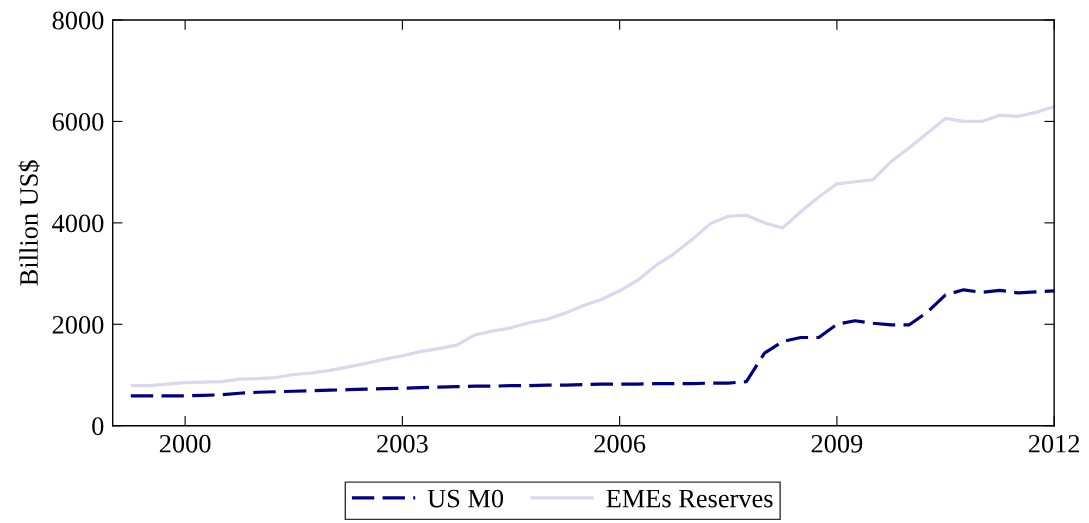  Describe the element at coordinates (98, 426) in the screenshot. I see `y-tick-label: 0` at that location.